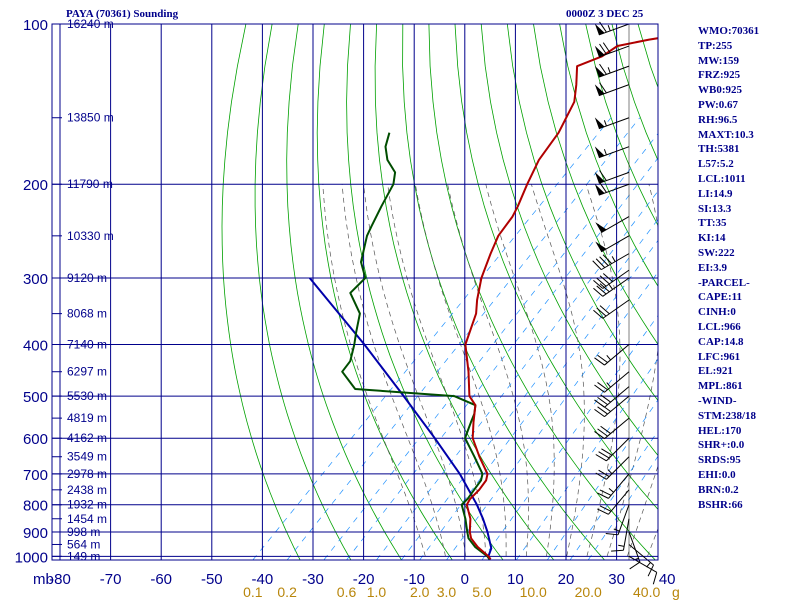 Image resolution: width=800 pixels, height=600 pixels. What do you see at coordinates (715, 193) in the screenshot?
I see `stat-item: LI:14.9` at bounding box center [715, 193].